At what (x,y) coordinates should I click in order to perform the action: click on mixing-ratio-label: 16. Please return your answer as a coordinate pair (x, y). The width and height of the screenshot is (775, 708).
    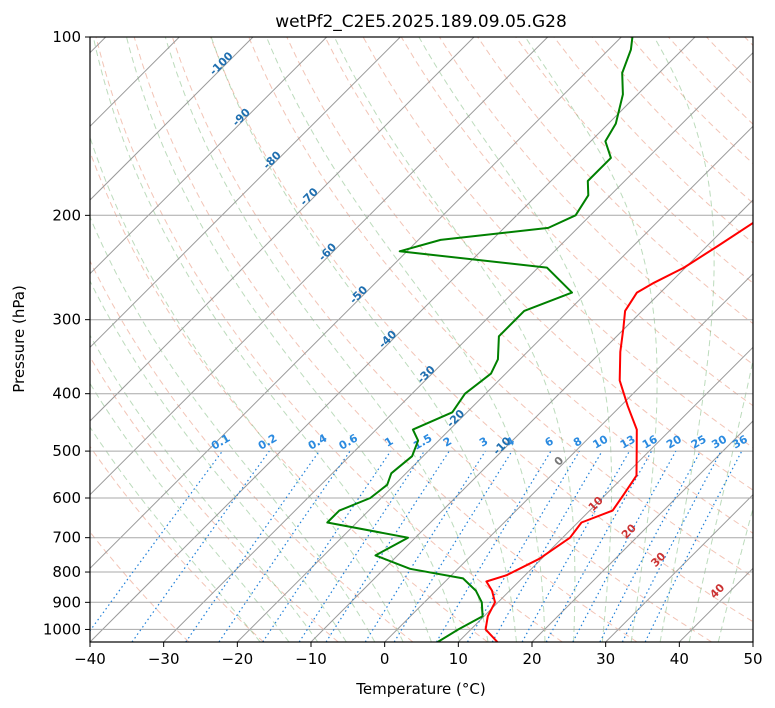
    Looking at the image, I should click on (650, 441).